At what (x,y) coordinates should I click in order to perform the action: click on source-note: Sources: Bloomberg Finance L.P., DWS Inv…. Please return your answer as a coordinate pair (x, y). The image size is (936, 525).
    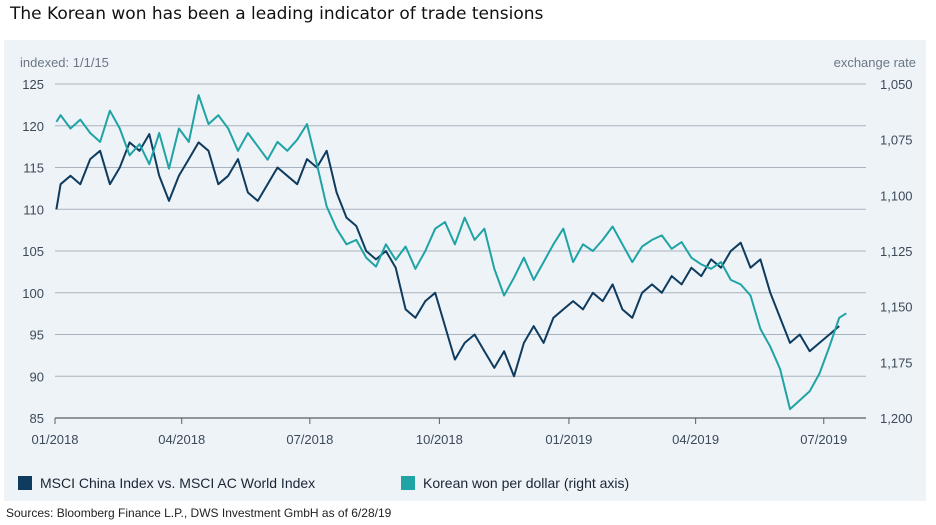
    Looking at the image, I should click on (199, 513).